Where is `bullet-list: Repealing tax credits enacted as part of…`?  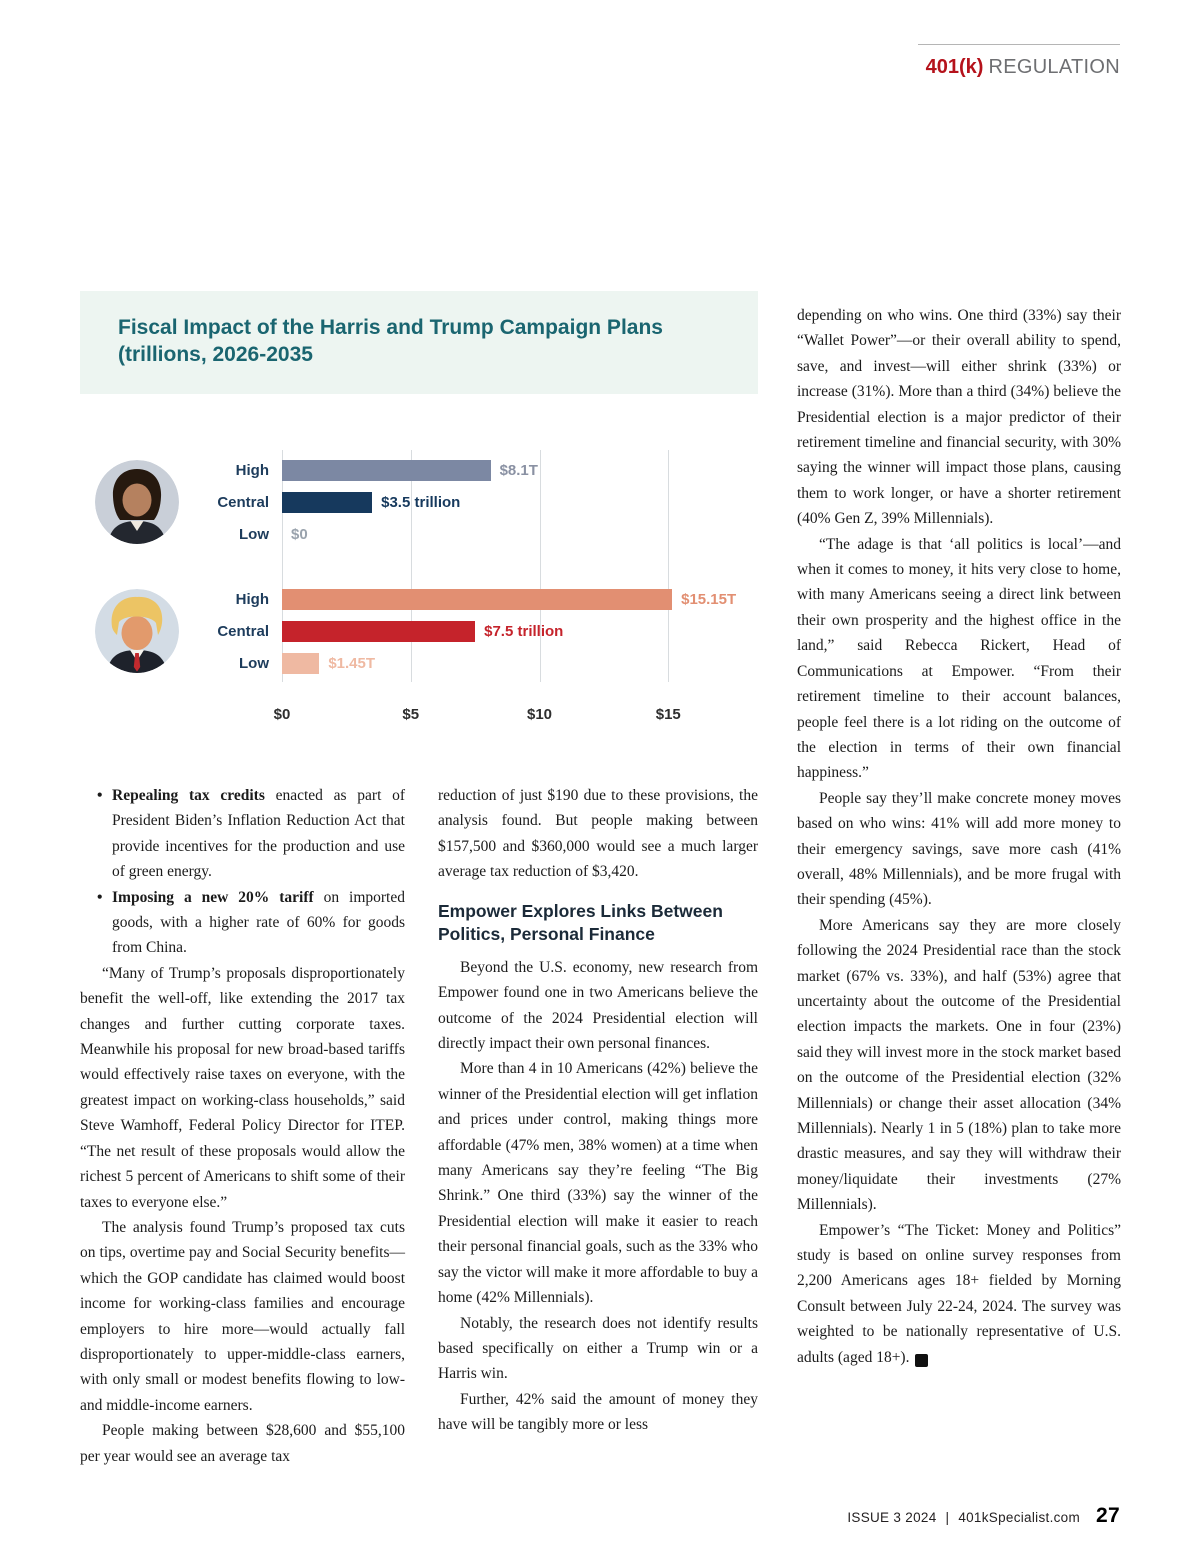
bullet-list: Repealing tax credits enacted as part of… is located at coordinates (242, 872).